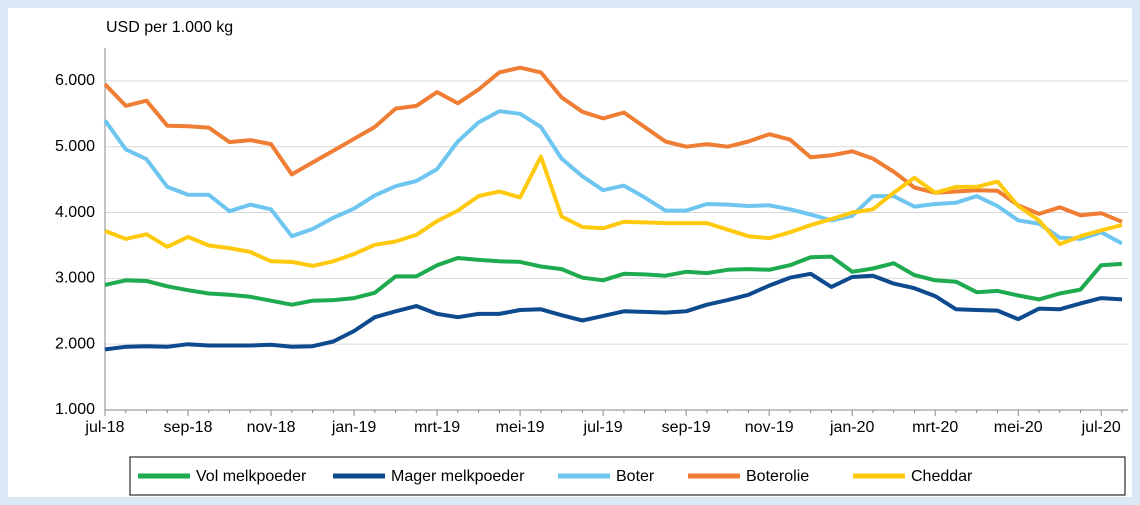  I want to click on legend-label: Cheddar, so click(942, 476).